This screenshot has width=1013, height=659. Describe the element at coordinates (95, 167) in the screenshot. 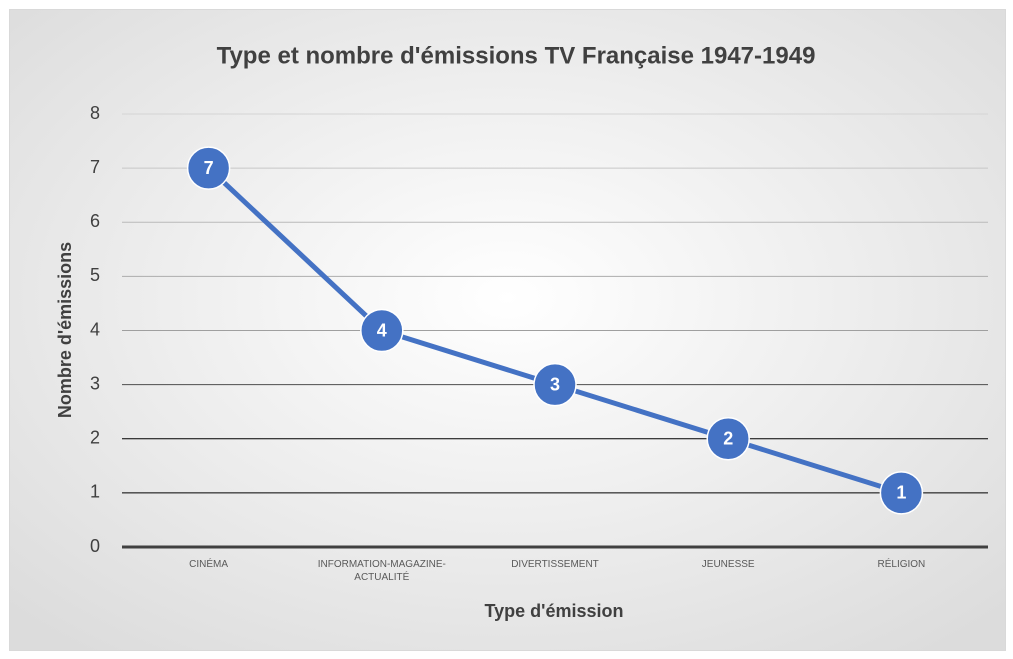

I see `y-tick-label: 7` at that location.